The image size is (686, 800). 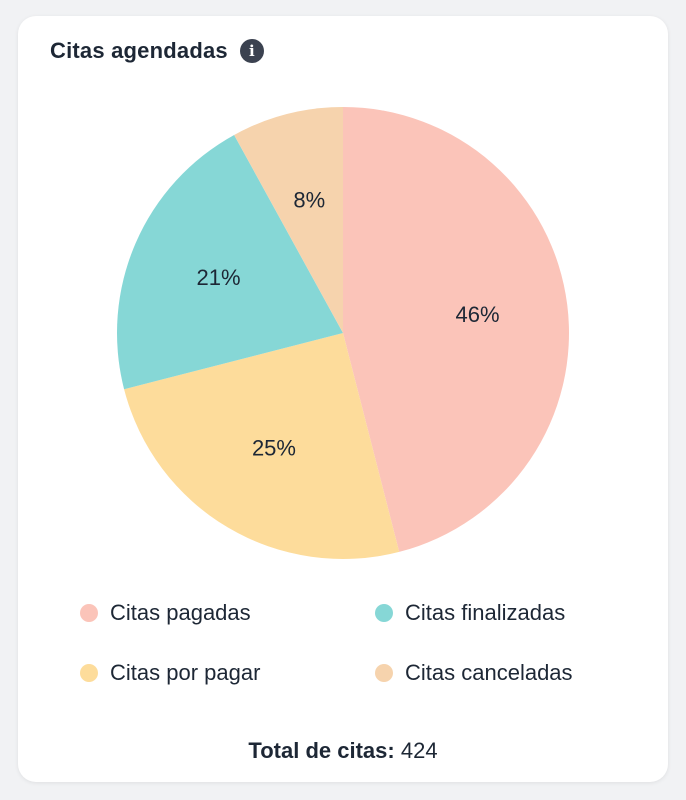 I want to click on legend-label: Citas pagadas, so click(x=180, y=612).